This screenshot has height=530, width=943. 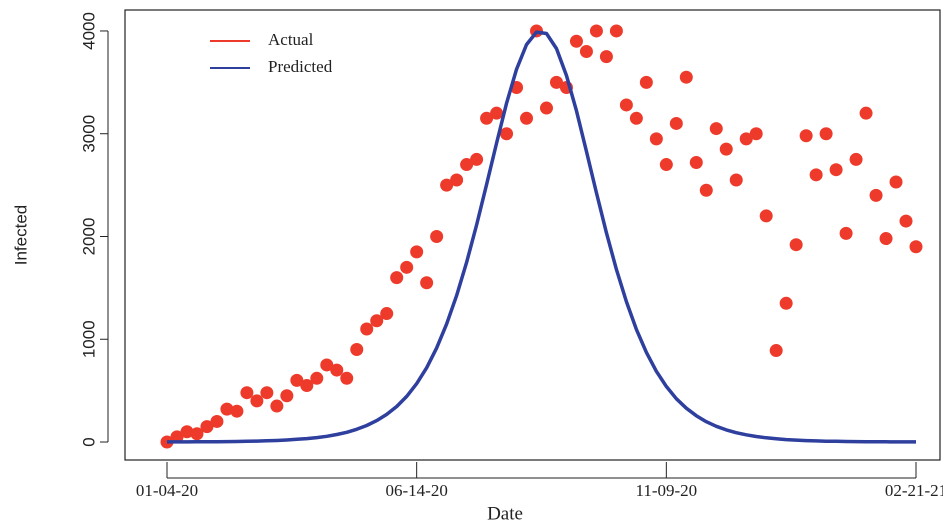 I want to click on x-tick-label: 01-04-20, so click(x=167, y=490).